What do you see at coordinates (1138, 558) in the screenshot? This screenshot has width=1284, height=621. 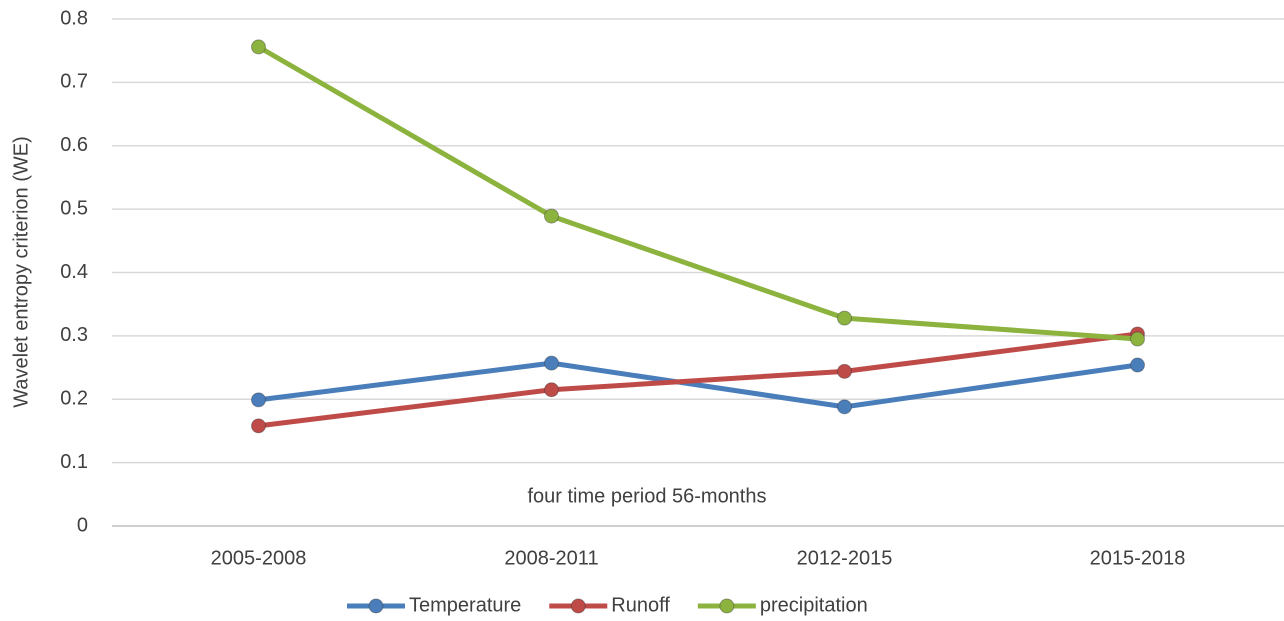 I see `x-tick-label: 2015-2018` at bounding box center [1138, 558].